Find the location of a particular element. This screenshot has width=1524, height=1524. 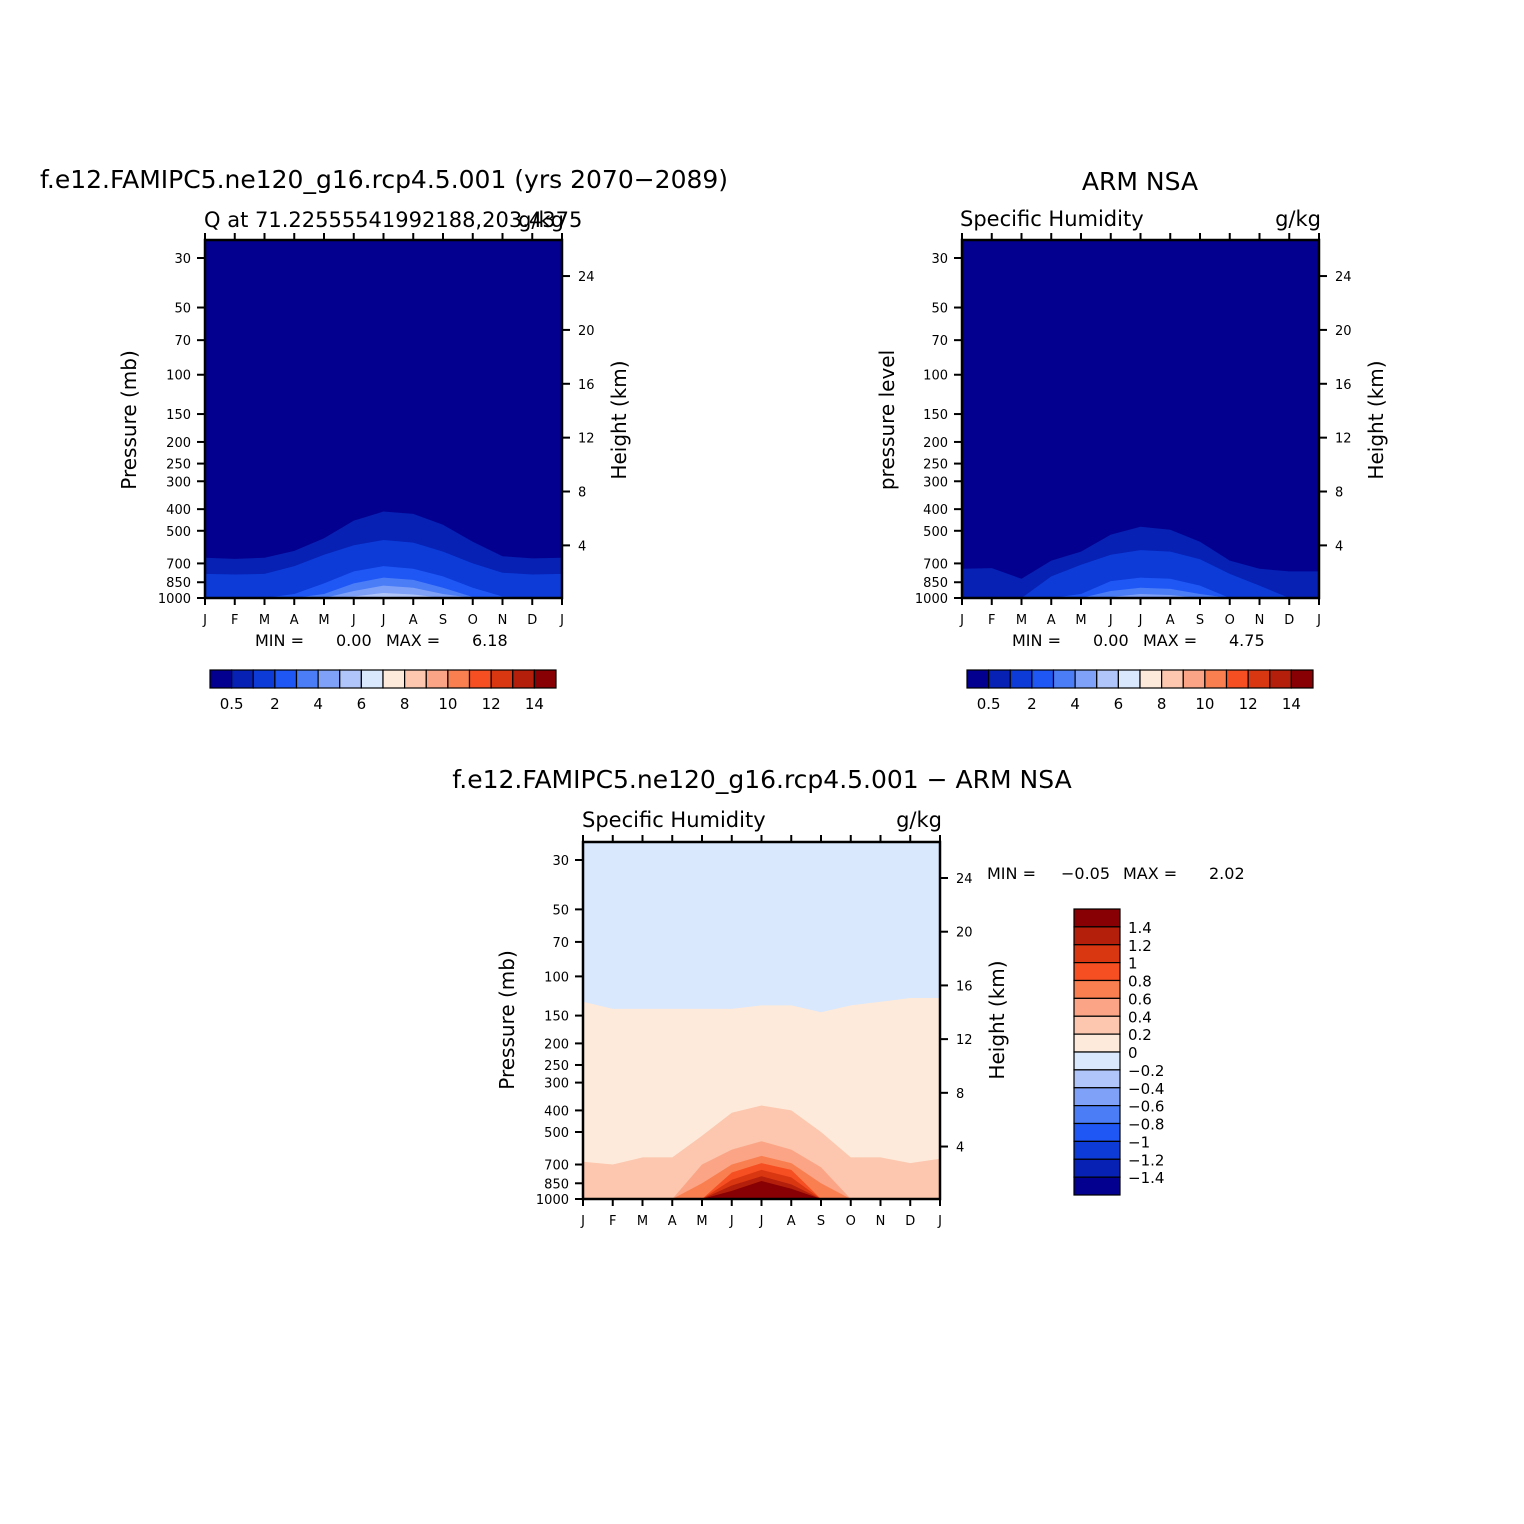

y-right-tick-label: 20 is located at coordinates (586, 331).